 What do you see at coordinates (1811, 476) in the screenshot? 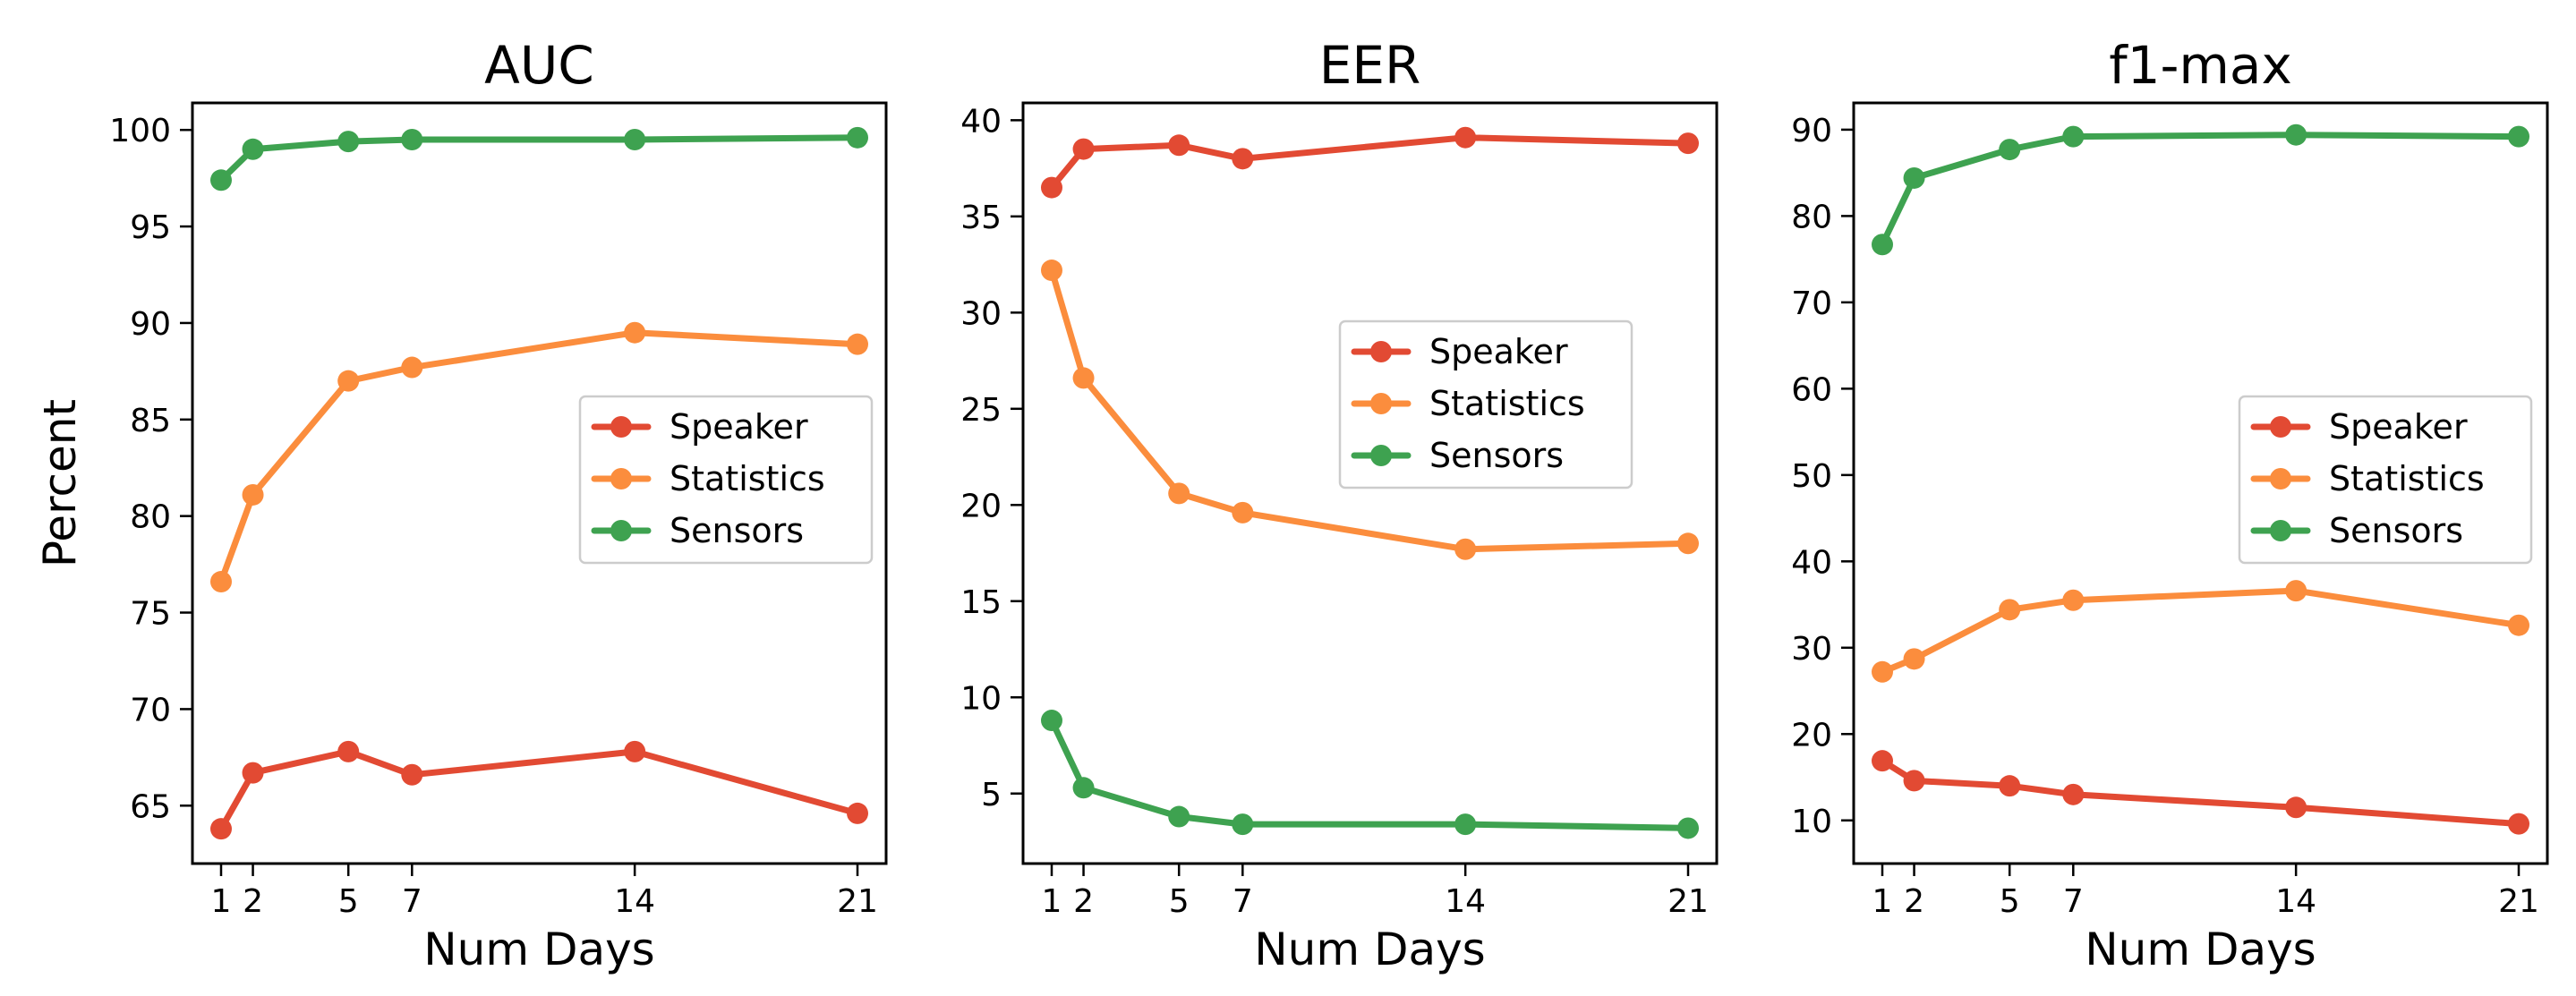
I see `y-tick-label: 50` at bounding box center [1811, 476].